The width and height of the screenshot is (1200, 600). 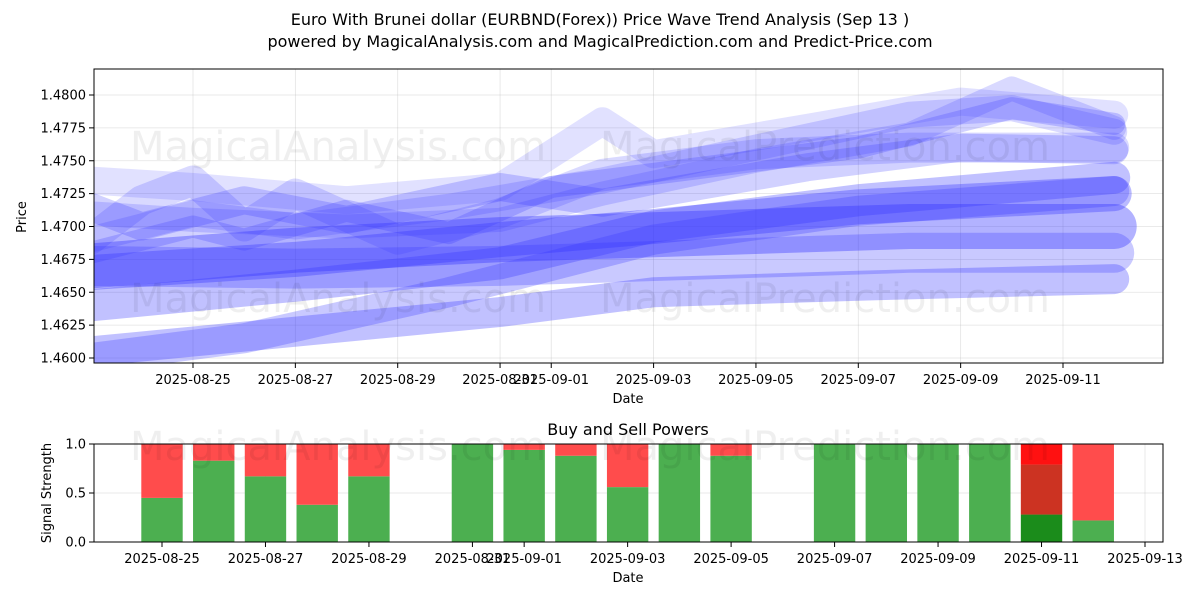 I want to click on x-tick-label: 2025-09-13, so click(x=1145, y=559).